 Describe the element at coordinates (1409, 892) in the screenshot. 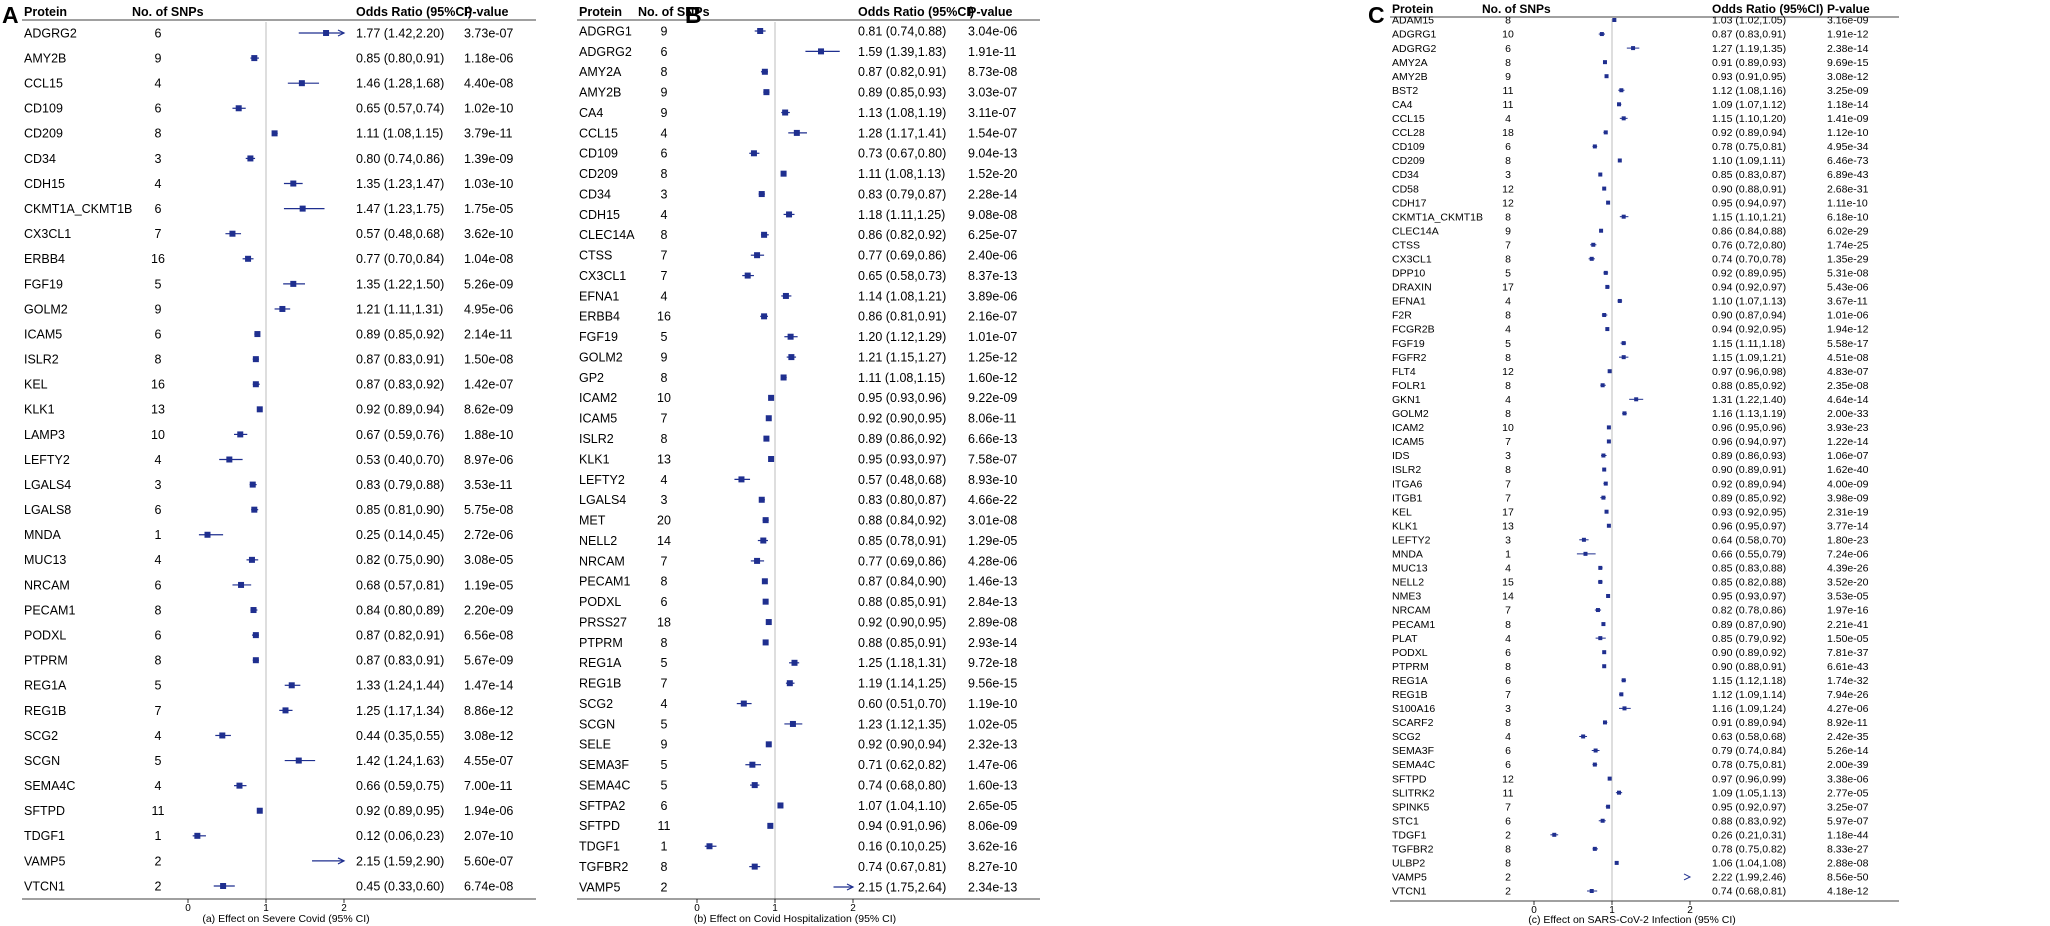

I see `protein-label: VTCN1` at that location.